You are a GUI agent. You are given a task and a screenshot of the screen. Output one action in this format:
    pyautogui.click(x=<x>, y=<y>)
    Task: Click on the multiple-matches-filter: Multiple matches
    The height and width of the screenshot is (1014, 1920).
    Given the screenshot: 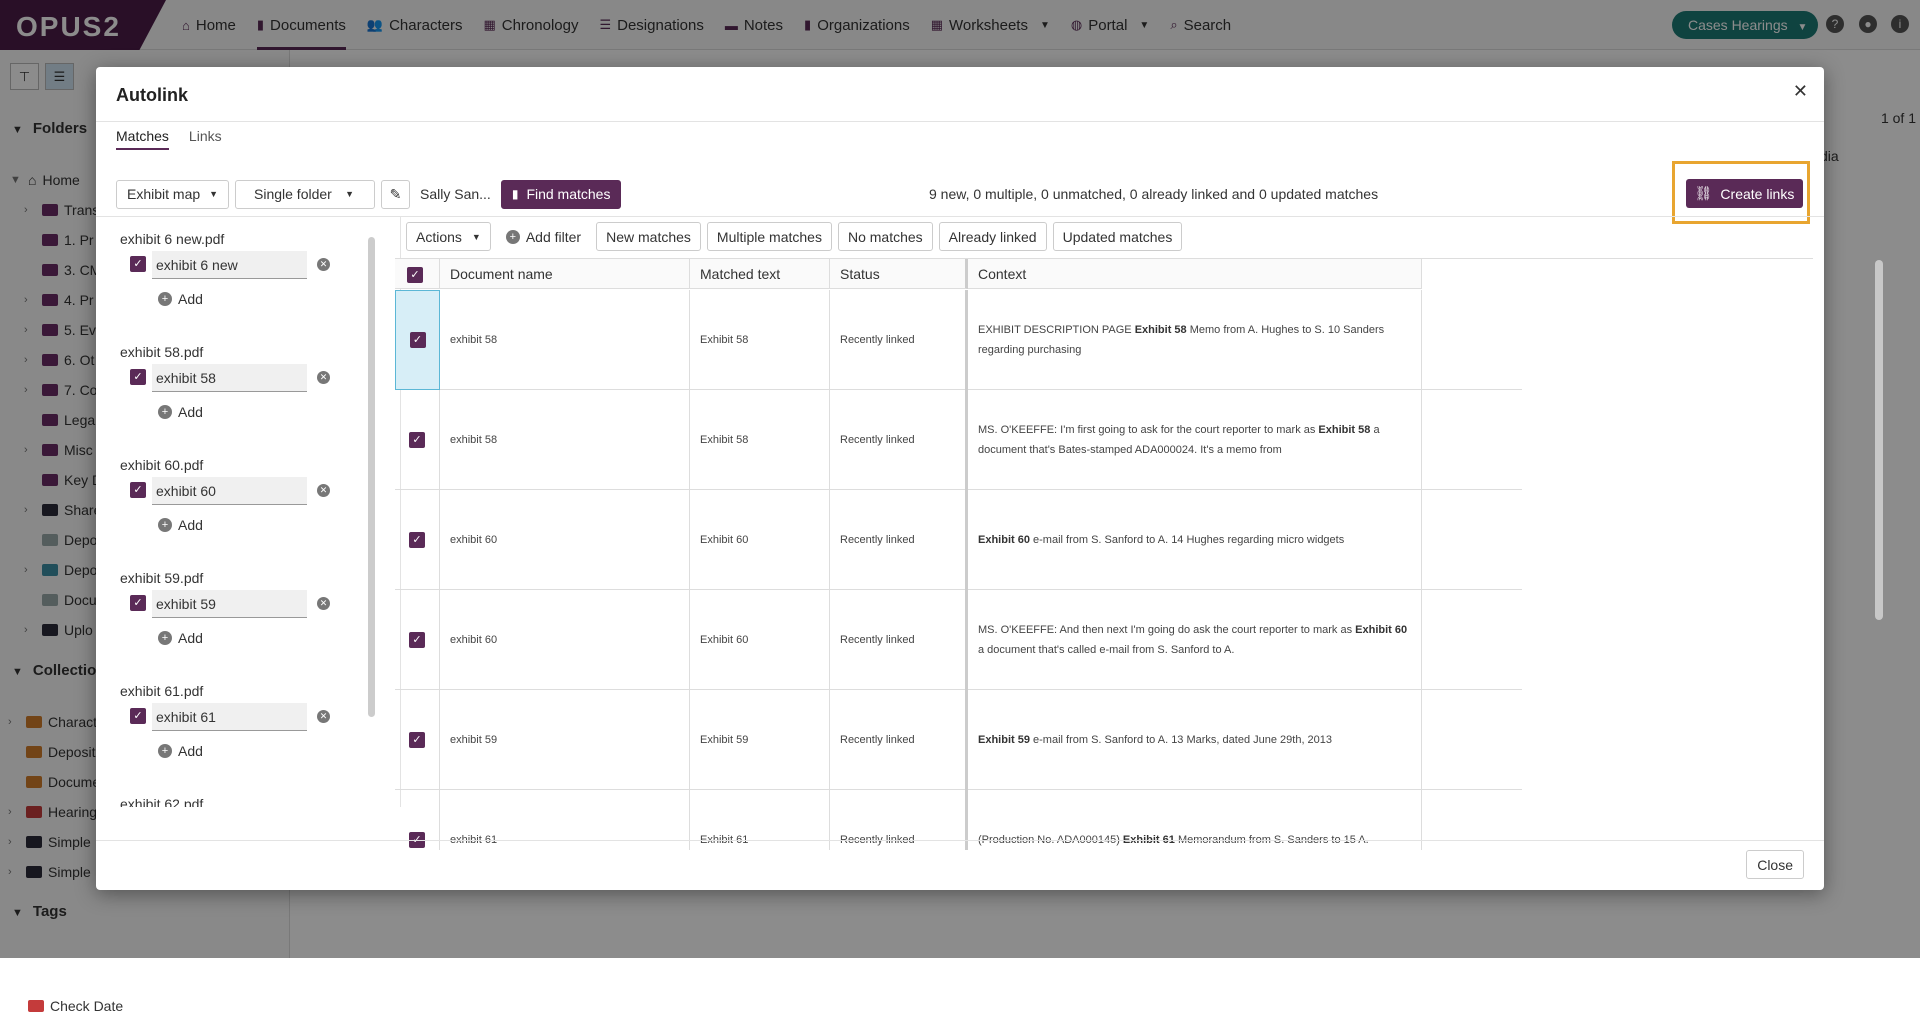 What is the action you would take?
    pyautogui.click(x=769, y=236)
    